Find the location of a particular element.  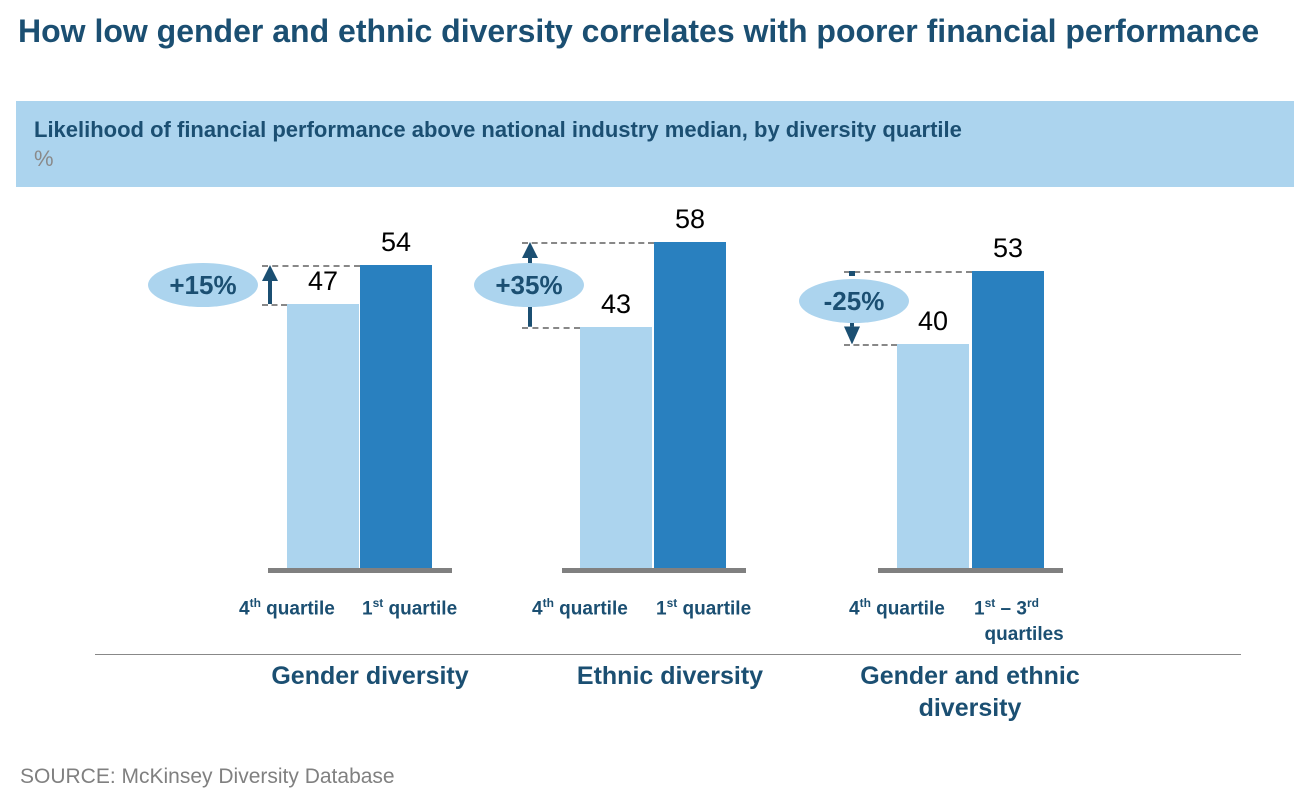

data-label: 53 is located at coordinates (1008, 247).